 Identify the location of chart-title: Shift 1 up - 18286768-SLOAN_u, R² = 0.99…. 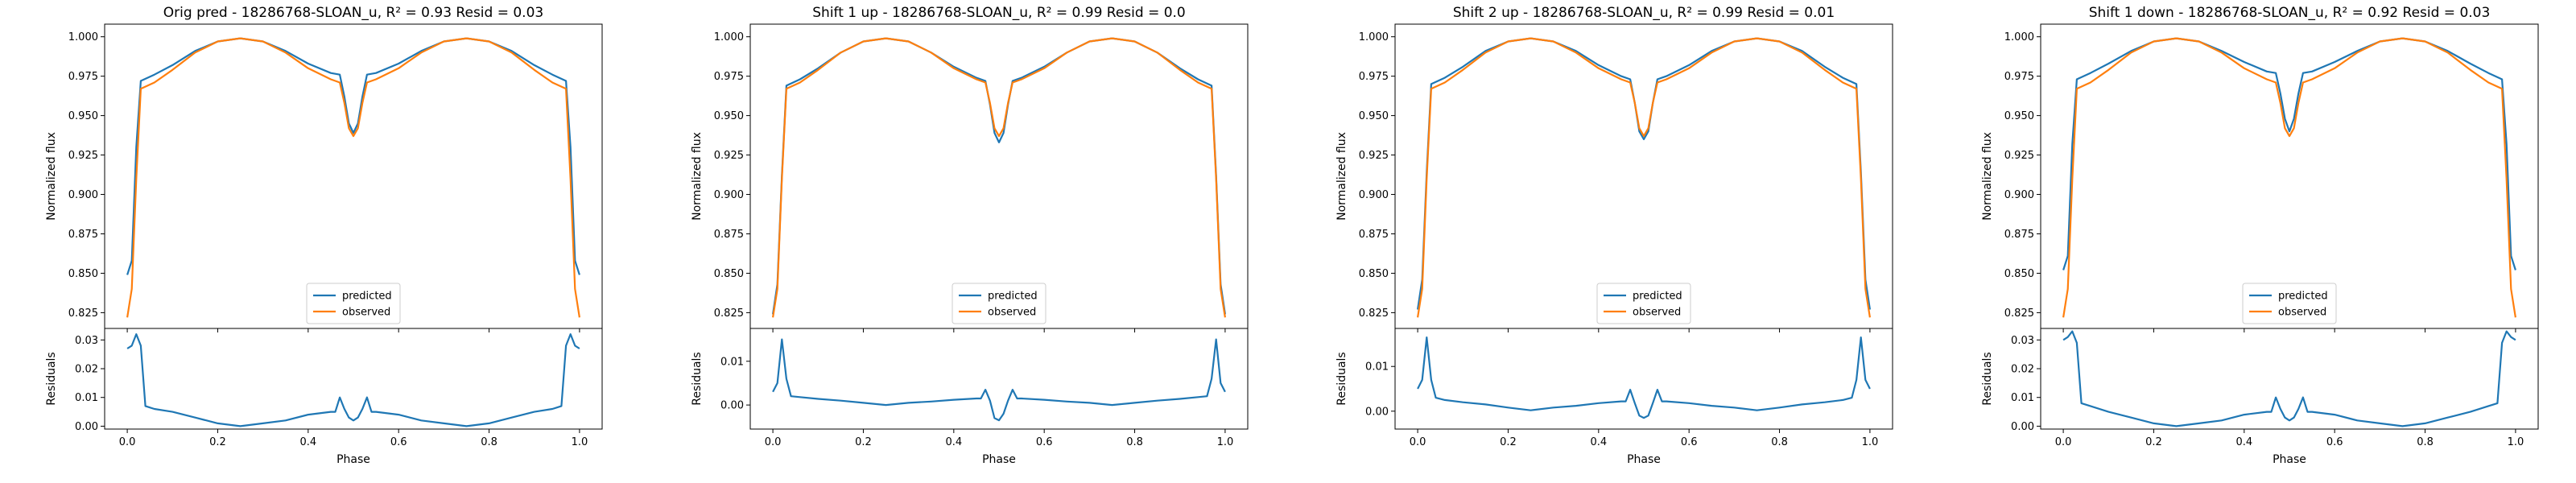
(999, 13).